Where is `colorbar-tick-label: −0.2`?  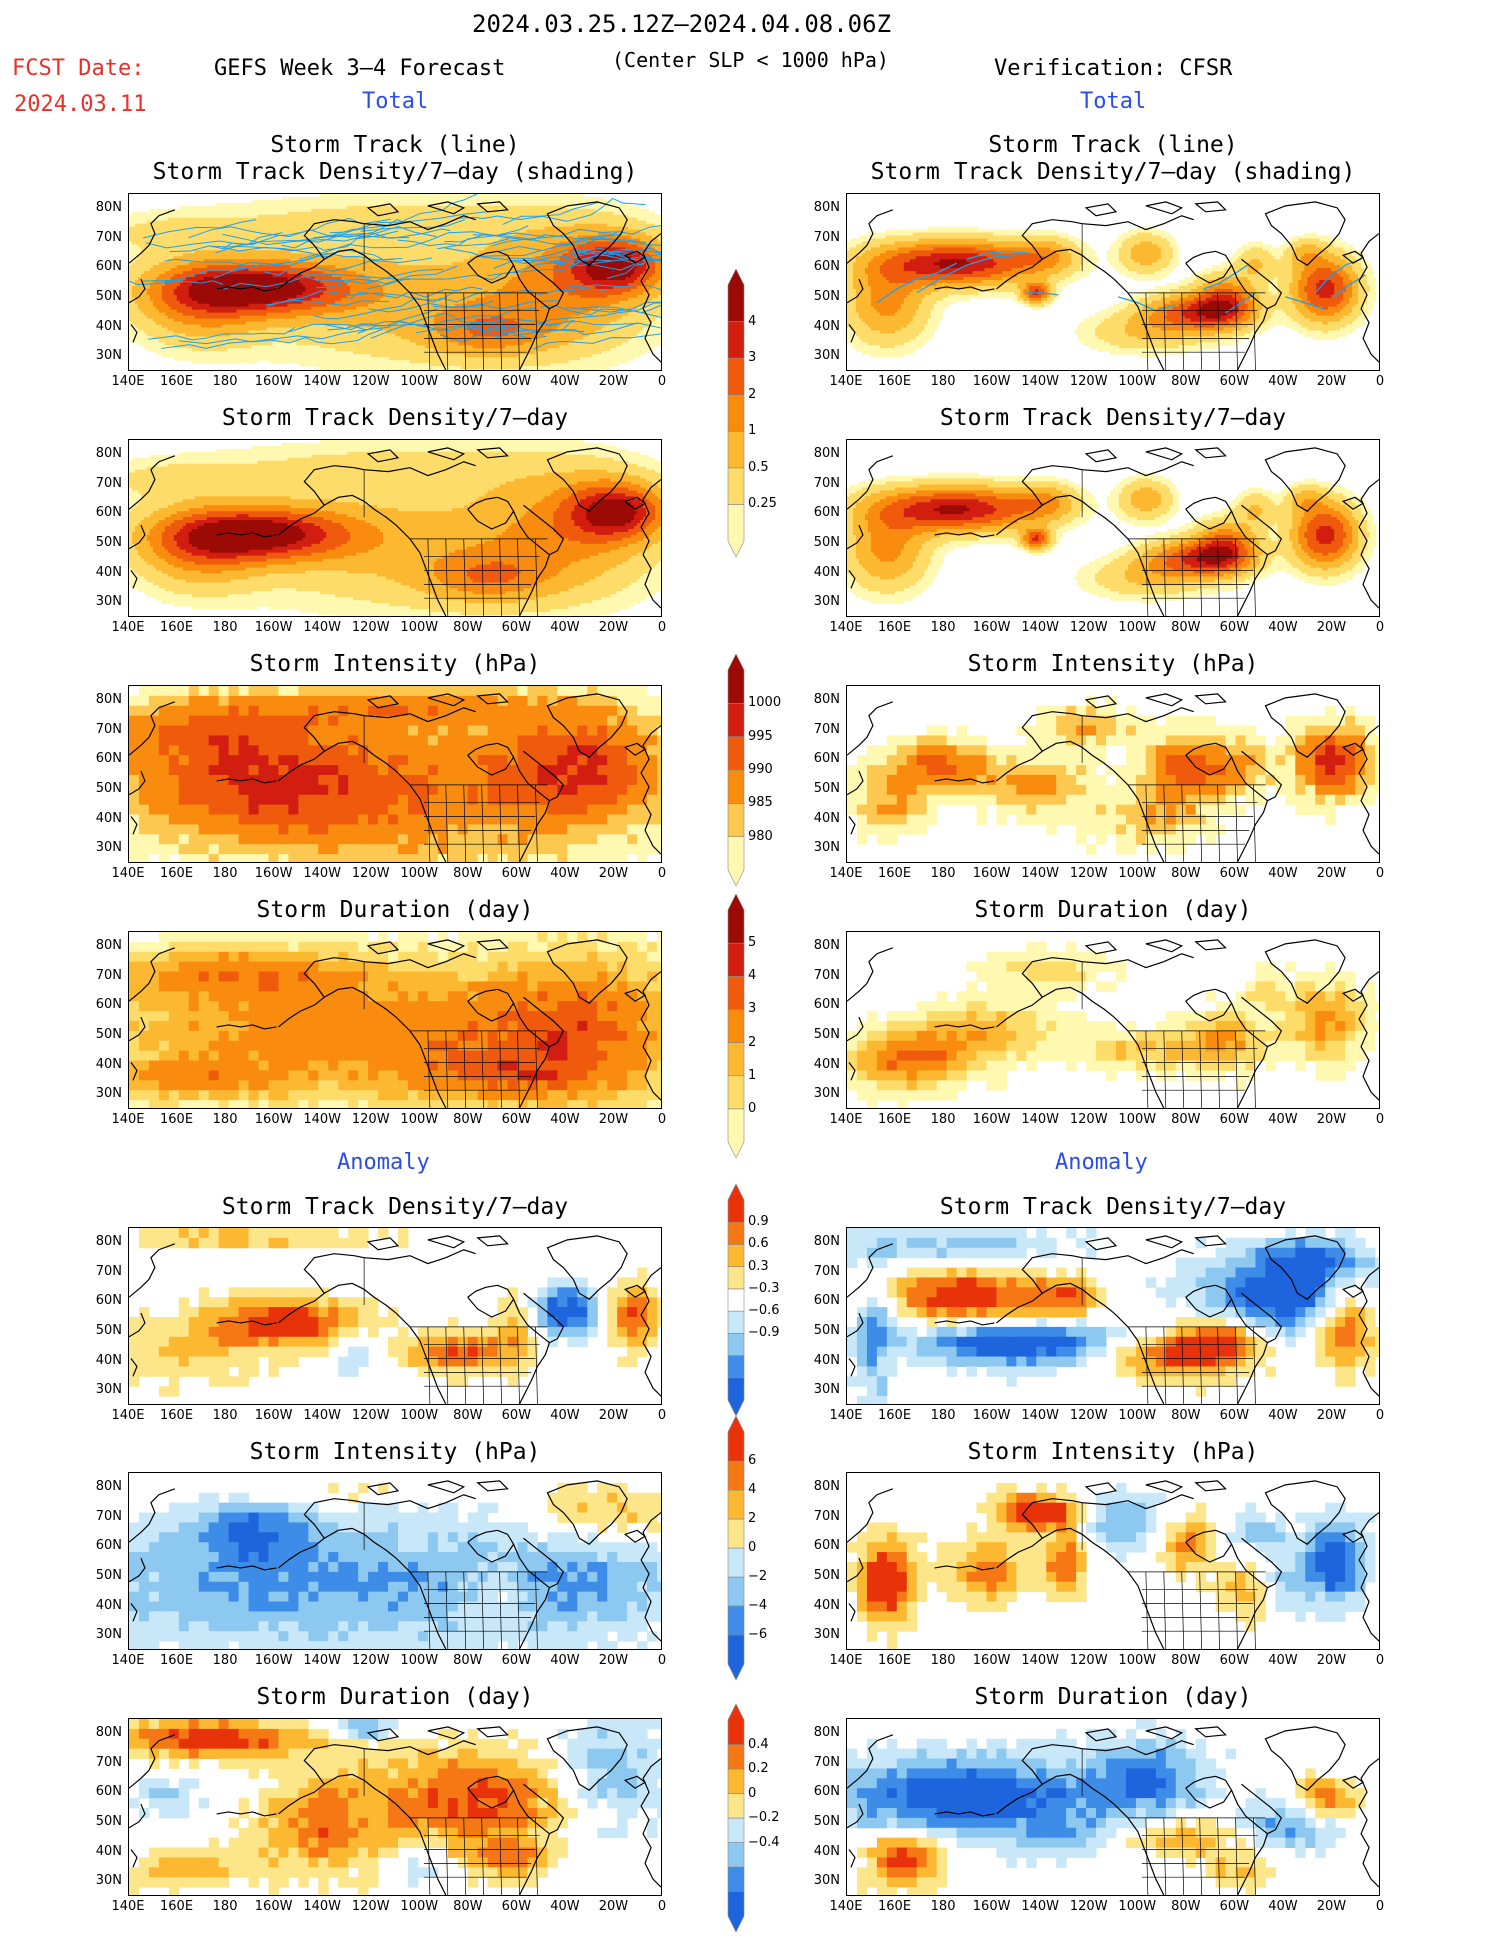 colorbar-tick-label: −0.2 is located at coordinates (764, 1817).